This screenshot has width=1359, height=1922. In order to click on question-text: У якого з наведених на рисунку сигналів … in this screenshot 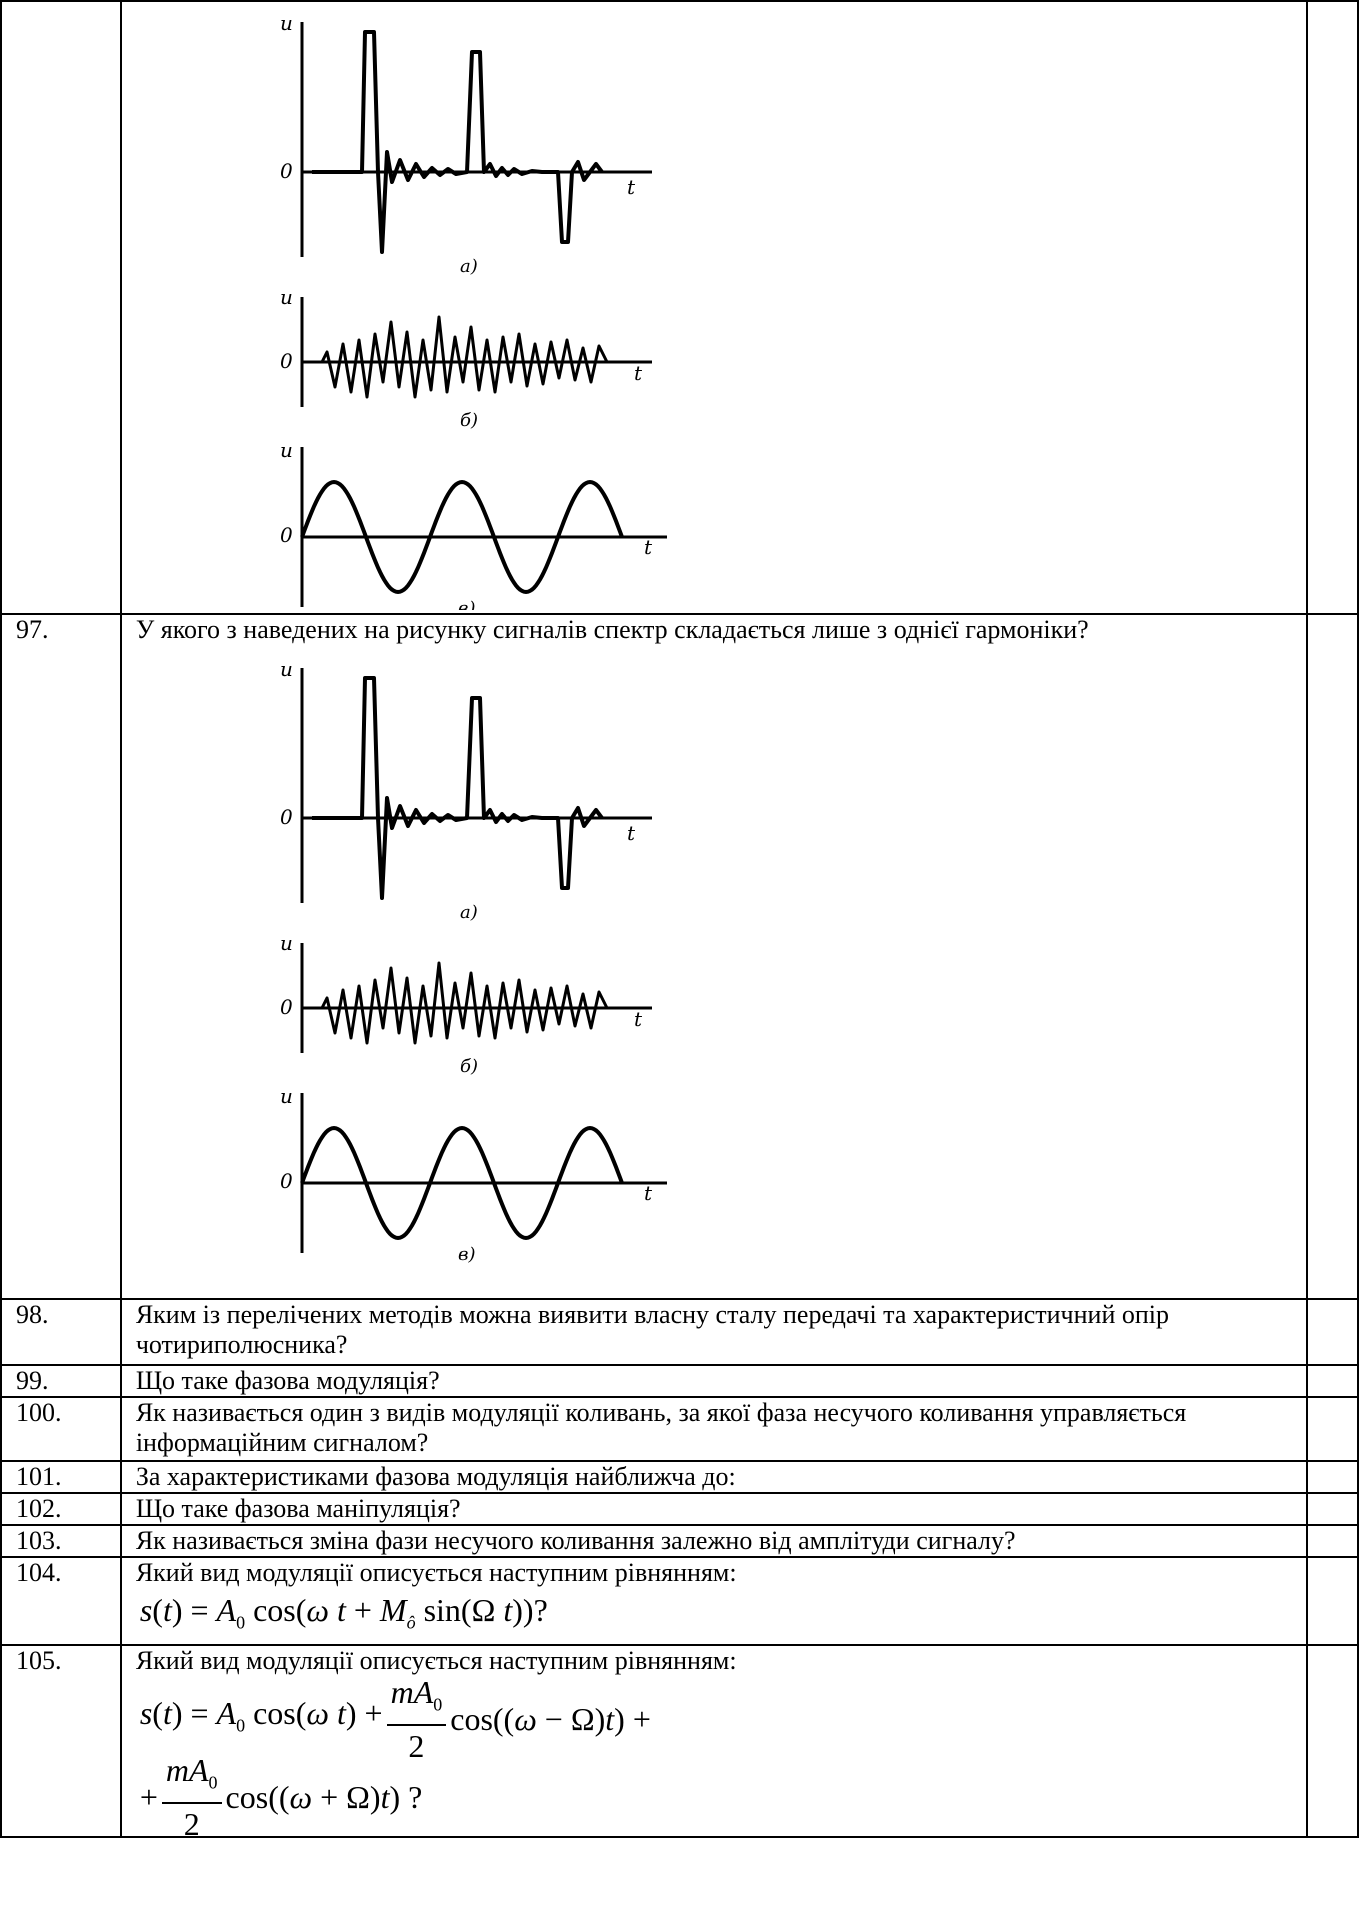, I will do `click(612, 629)`.